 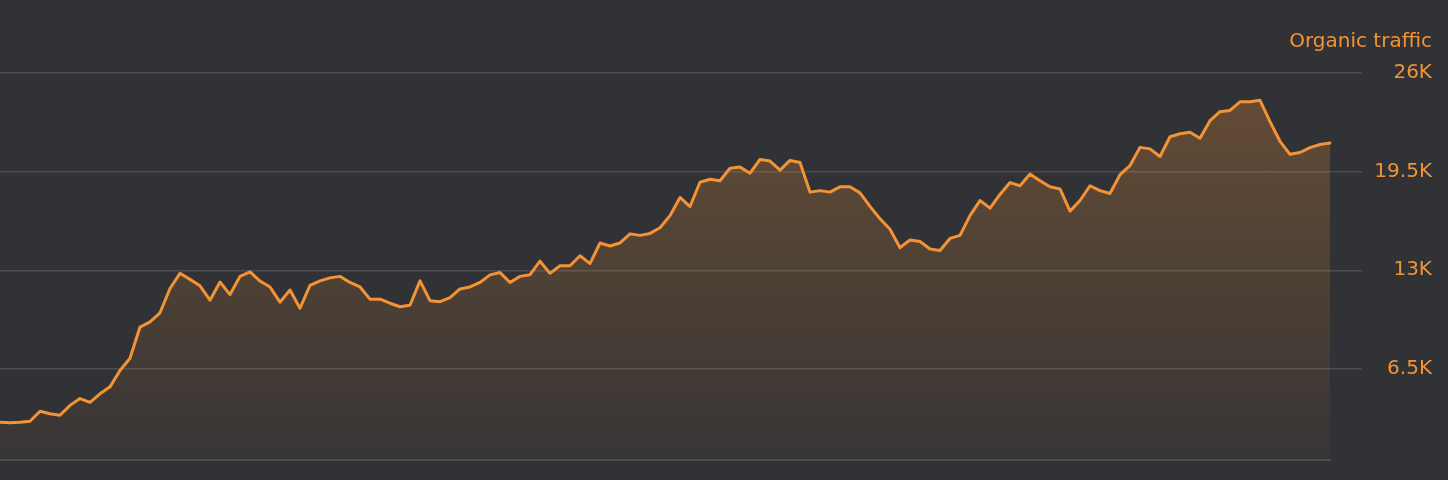 What do you see at coordinates (1413, 268) in the screenshot?
I see `y-tick-label: 13K` at bounding box center [1413, 268].